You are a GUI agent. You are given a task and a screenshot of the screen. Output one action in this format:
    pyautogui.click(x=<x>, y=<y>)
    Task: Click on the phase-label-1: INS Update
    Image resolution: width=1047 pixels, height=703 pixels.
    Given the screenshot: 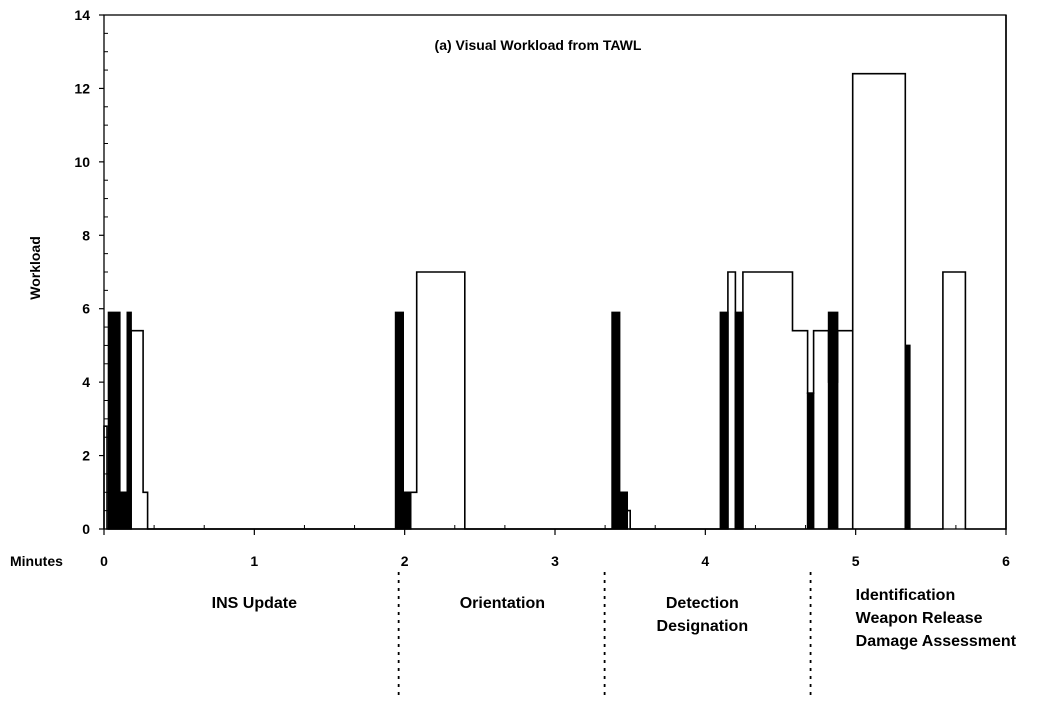 What is the action you would take?
    pyautogui.click(x=254, y=603)
    